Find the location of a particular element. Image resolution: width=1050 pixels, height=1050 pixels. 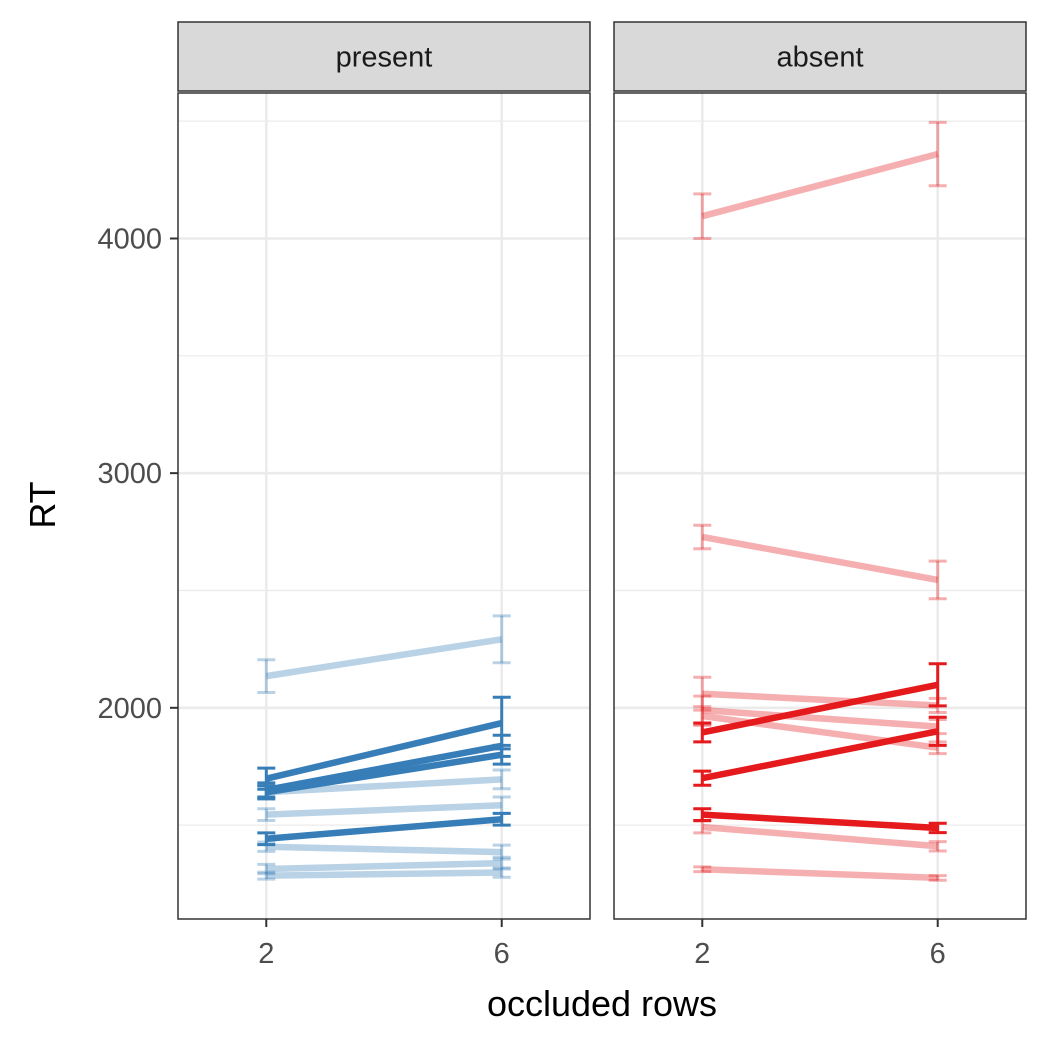

x-axis: 2 6 2 6 is located at coordinates (602, 944).